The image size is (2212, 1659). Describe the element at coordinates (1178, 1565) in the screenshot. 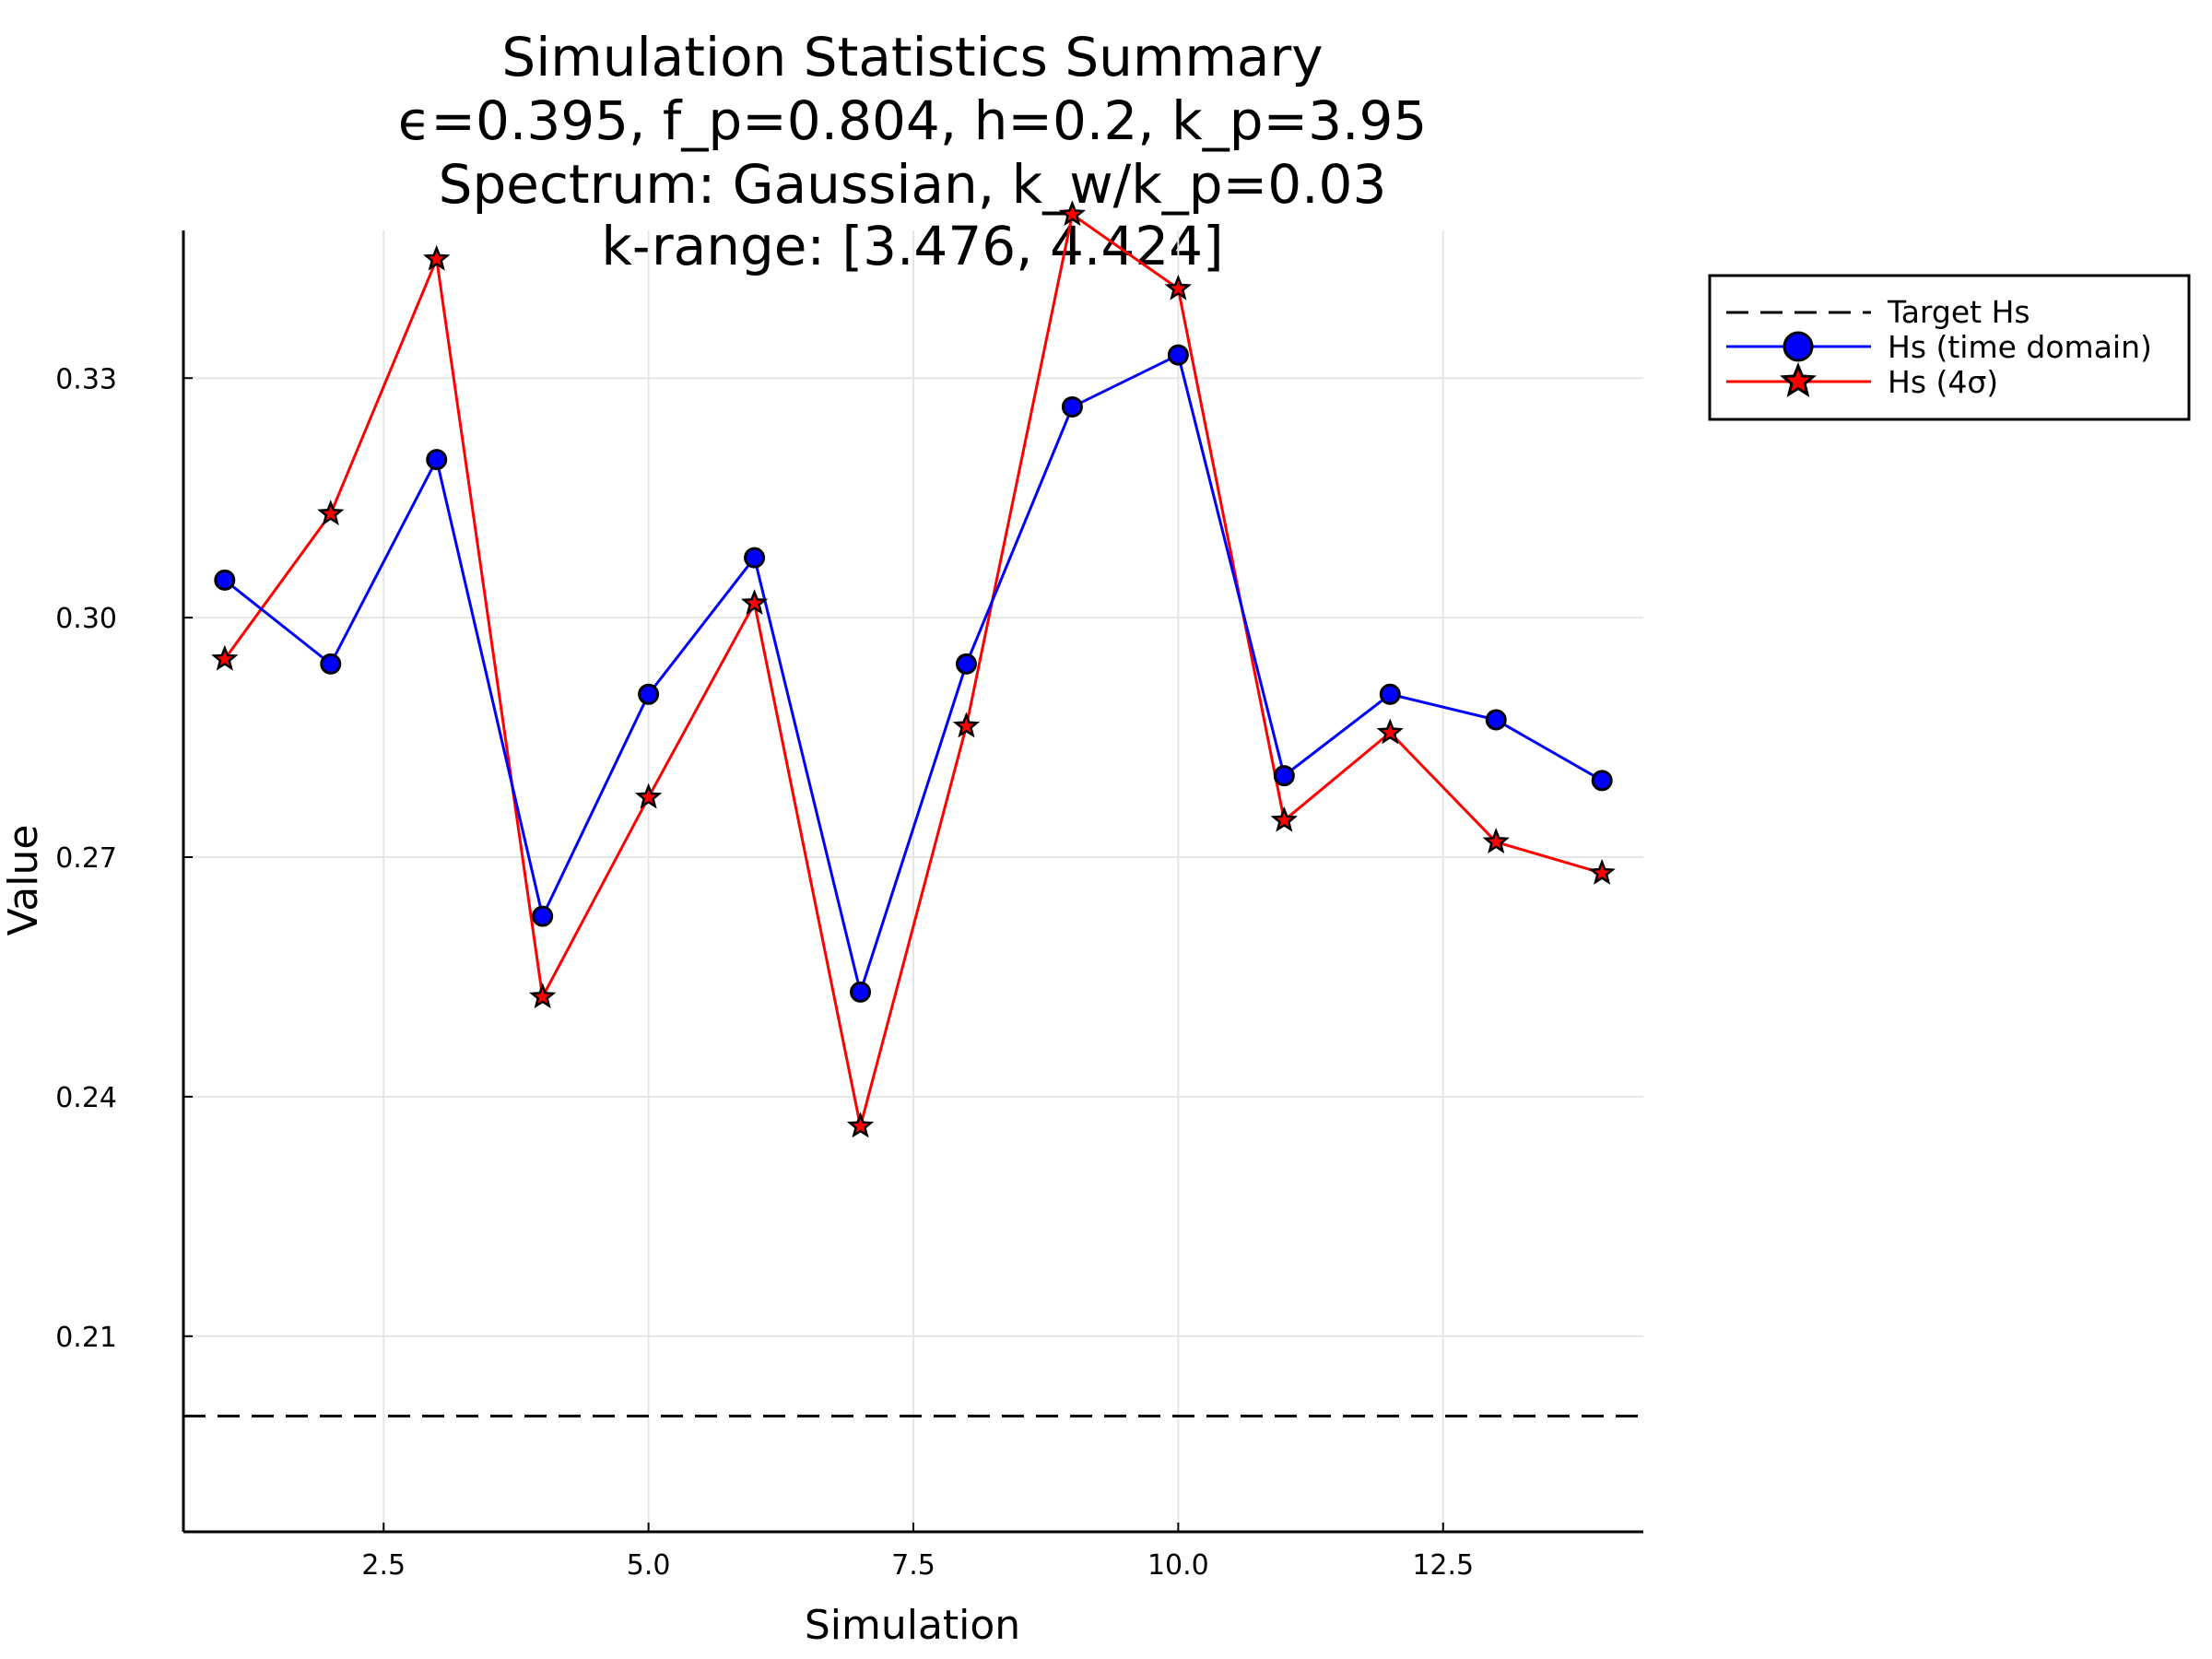

I see `x-tick-label: 10.0` at that location.